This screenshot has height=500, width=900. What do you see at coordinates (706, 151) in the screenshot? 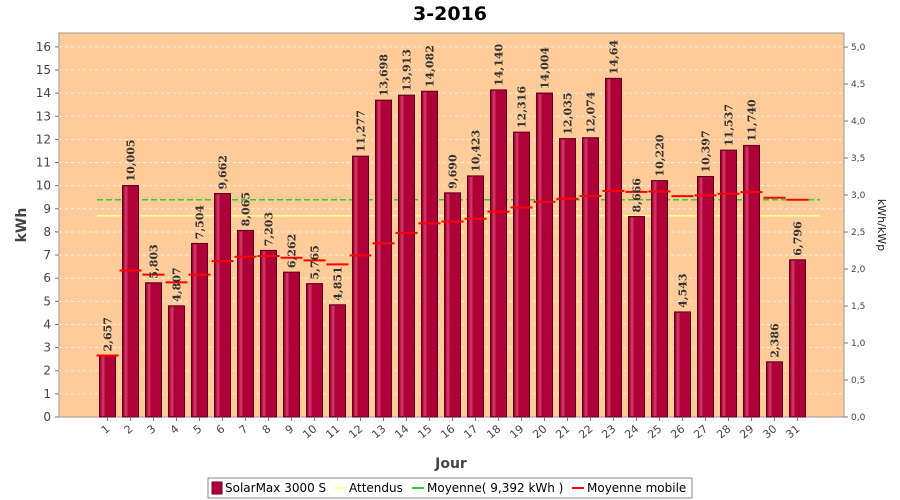
I see `bar-value-label: 10,397` at bounding box center [706, 151].